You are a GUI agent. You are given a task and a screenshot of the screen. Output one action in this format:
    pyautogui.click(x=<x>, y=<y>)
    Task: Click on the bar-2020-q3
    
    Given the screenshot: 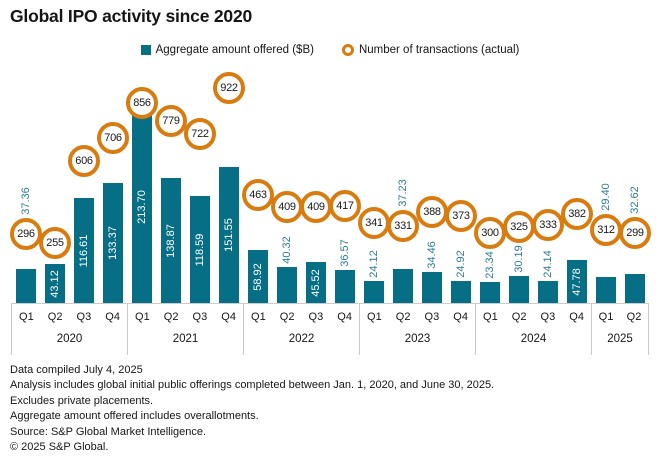 What is the action you would take?
    pyautogui.click(x=84, y=250)
    